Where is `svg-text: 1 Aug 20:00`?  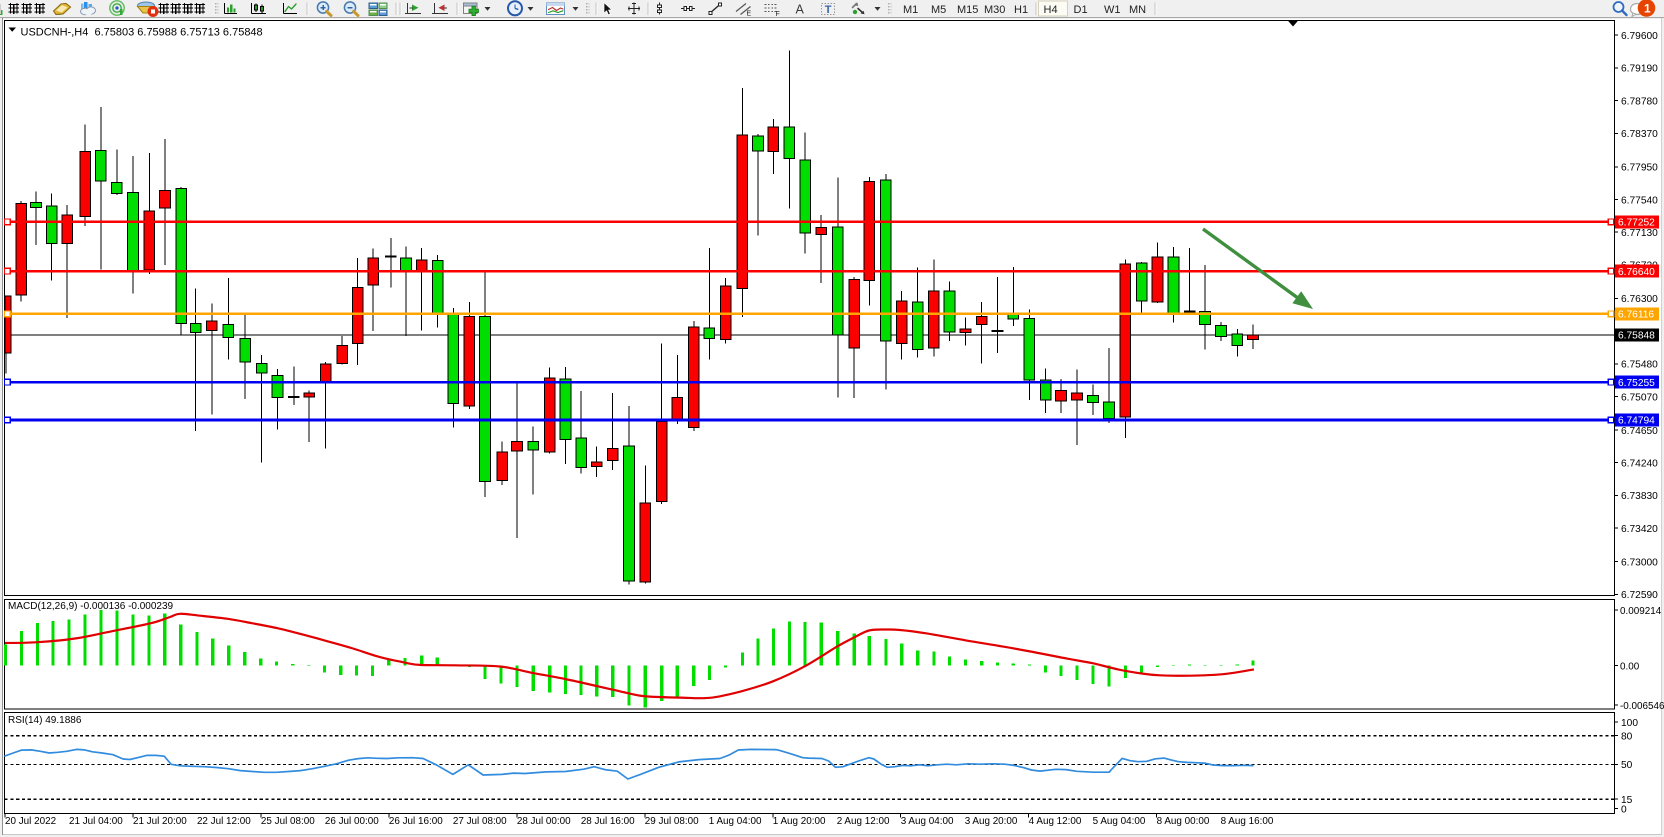 svg-text: 1 Aug 20:00 is located at coordinates (799, 821).